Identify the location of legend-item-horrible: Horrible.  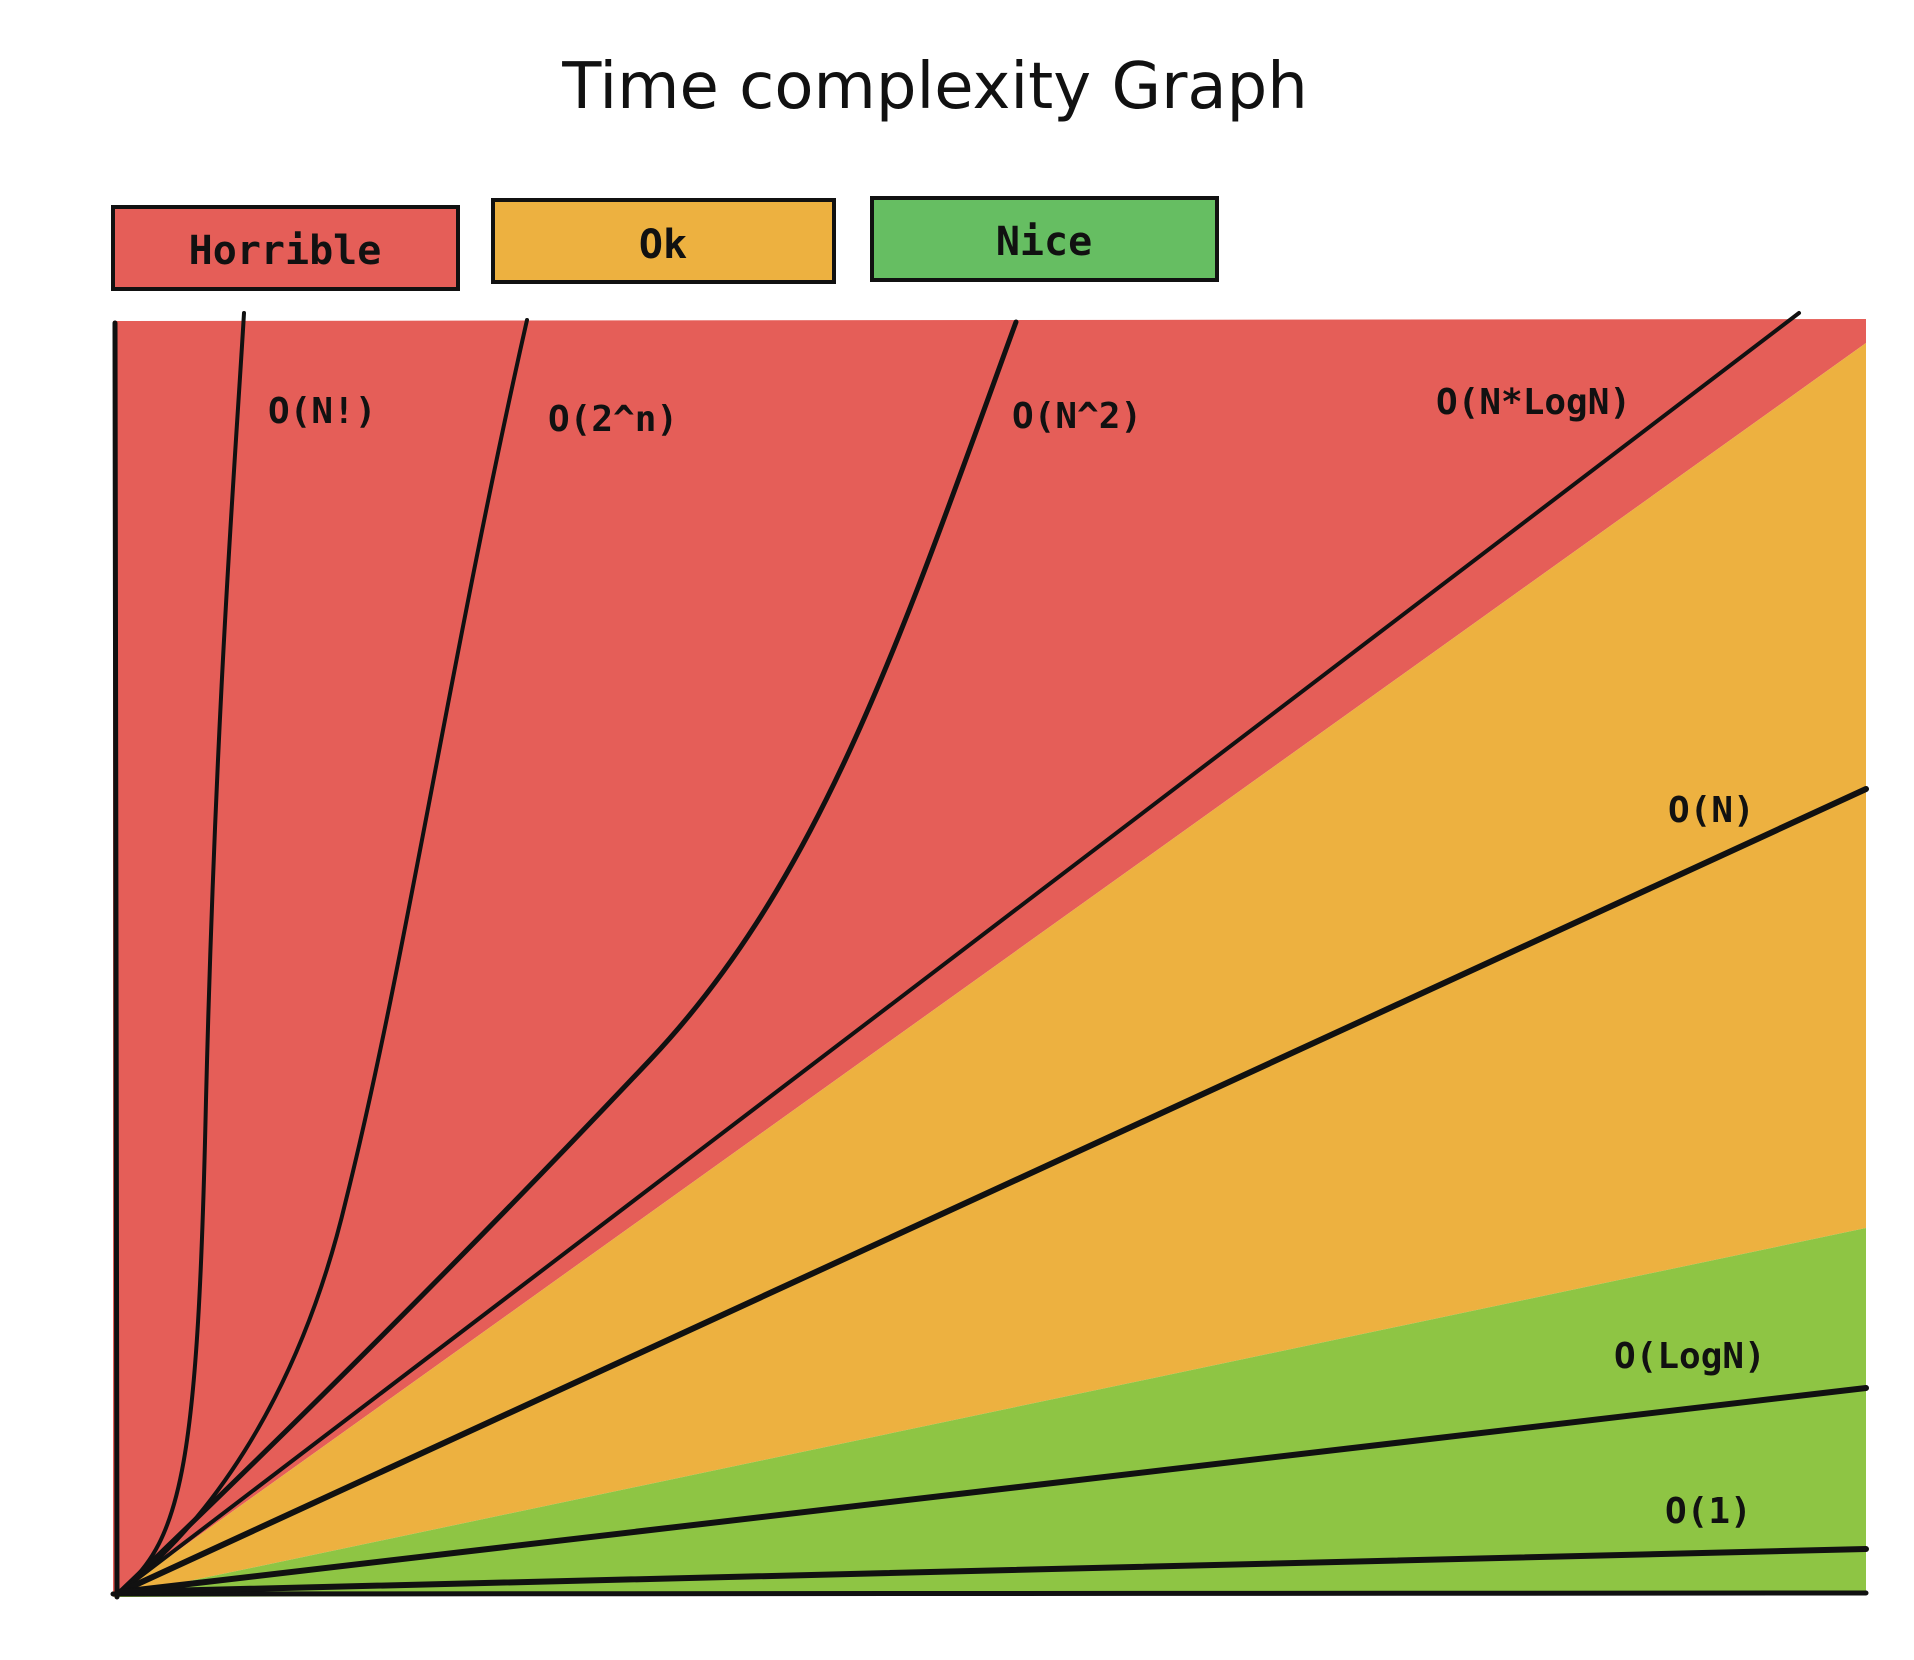
(285, 248).